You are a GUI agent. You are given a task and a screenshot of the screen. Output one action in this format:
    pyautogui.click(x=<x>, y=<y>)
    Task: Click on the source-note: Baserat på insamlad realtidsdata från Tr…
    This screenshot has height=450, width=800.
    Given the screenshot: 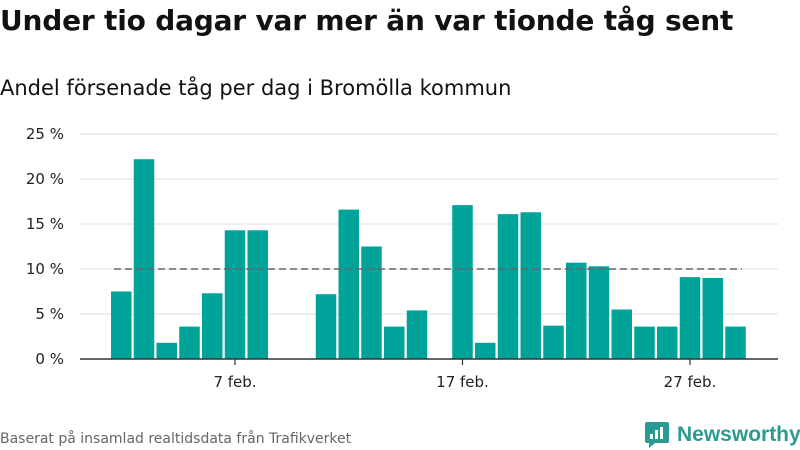 What is the action you would take?
    pyautogui.click(x=176, y=439)
    